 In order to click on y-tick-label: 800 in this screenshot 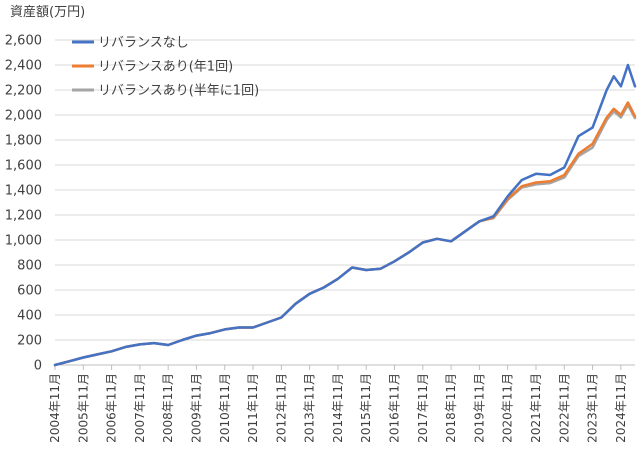, I will do `click(29, 266)`.